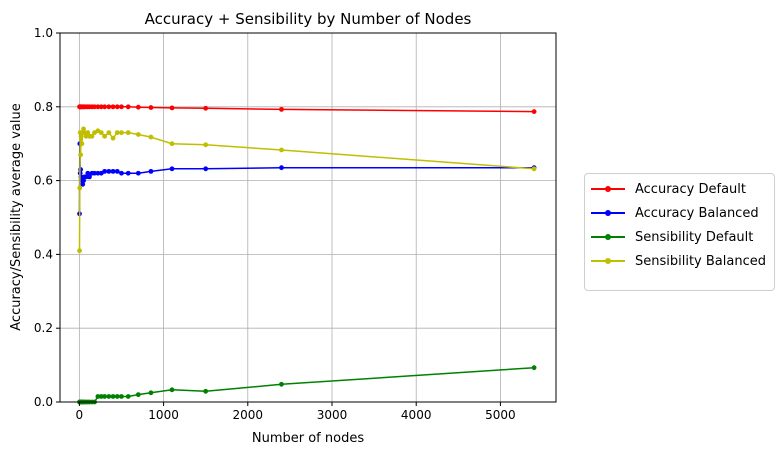 Image resolution: width=784 pixels, height=455 pixels. Describe the element at coordinates (163, 415) in the screenshot. I see `x-tick-label: 1000` at that location.